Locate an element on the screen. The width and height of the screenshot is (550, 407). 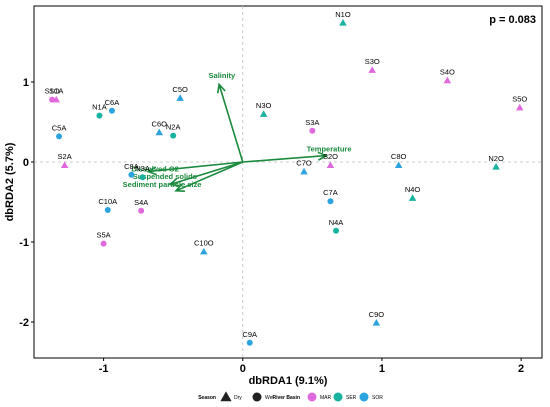
point-label: C5A is located at coordinates (59, 127).